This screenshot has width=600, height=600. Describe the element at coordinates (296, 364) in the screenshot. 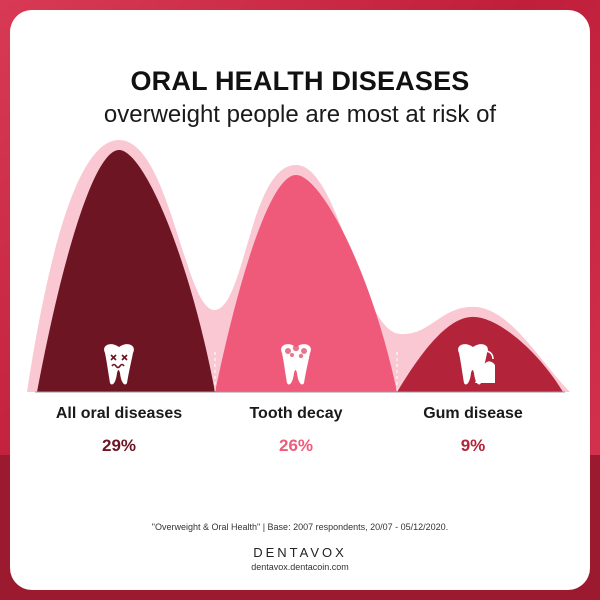

I see `decayed-tooth-icon` at that location.